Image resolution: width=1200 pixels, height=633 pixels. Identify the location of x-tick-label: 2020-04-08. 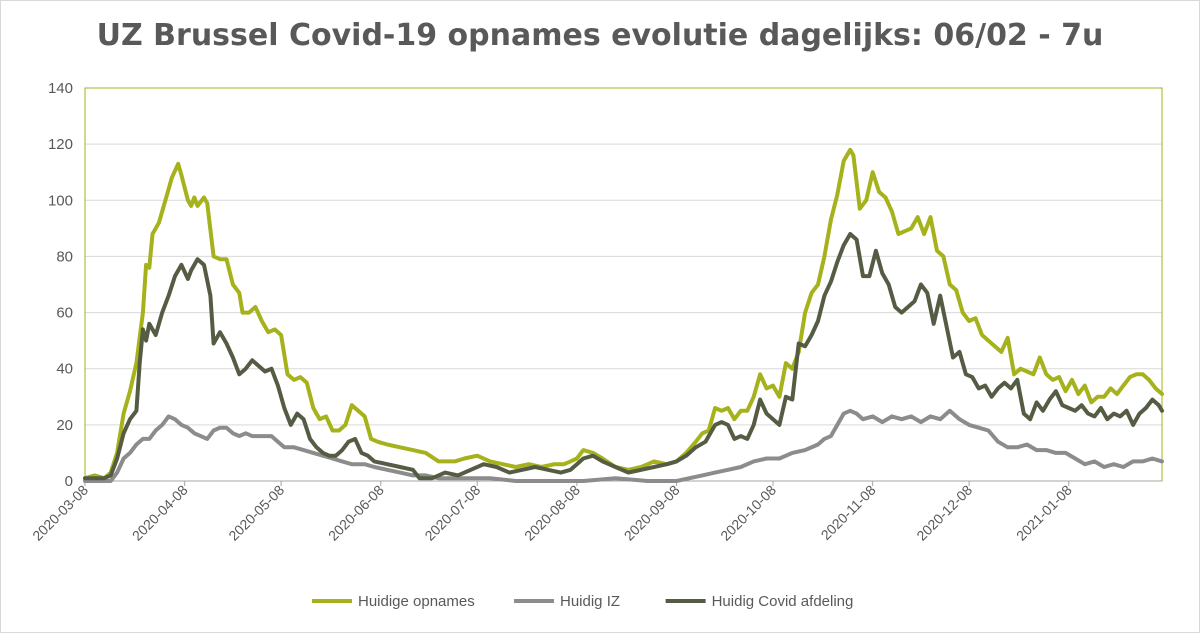
(160, 513).